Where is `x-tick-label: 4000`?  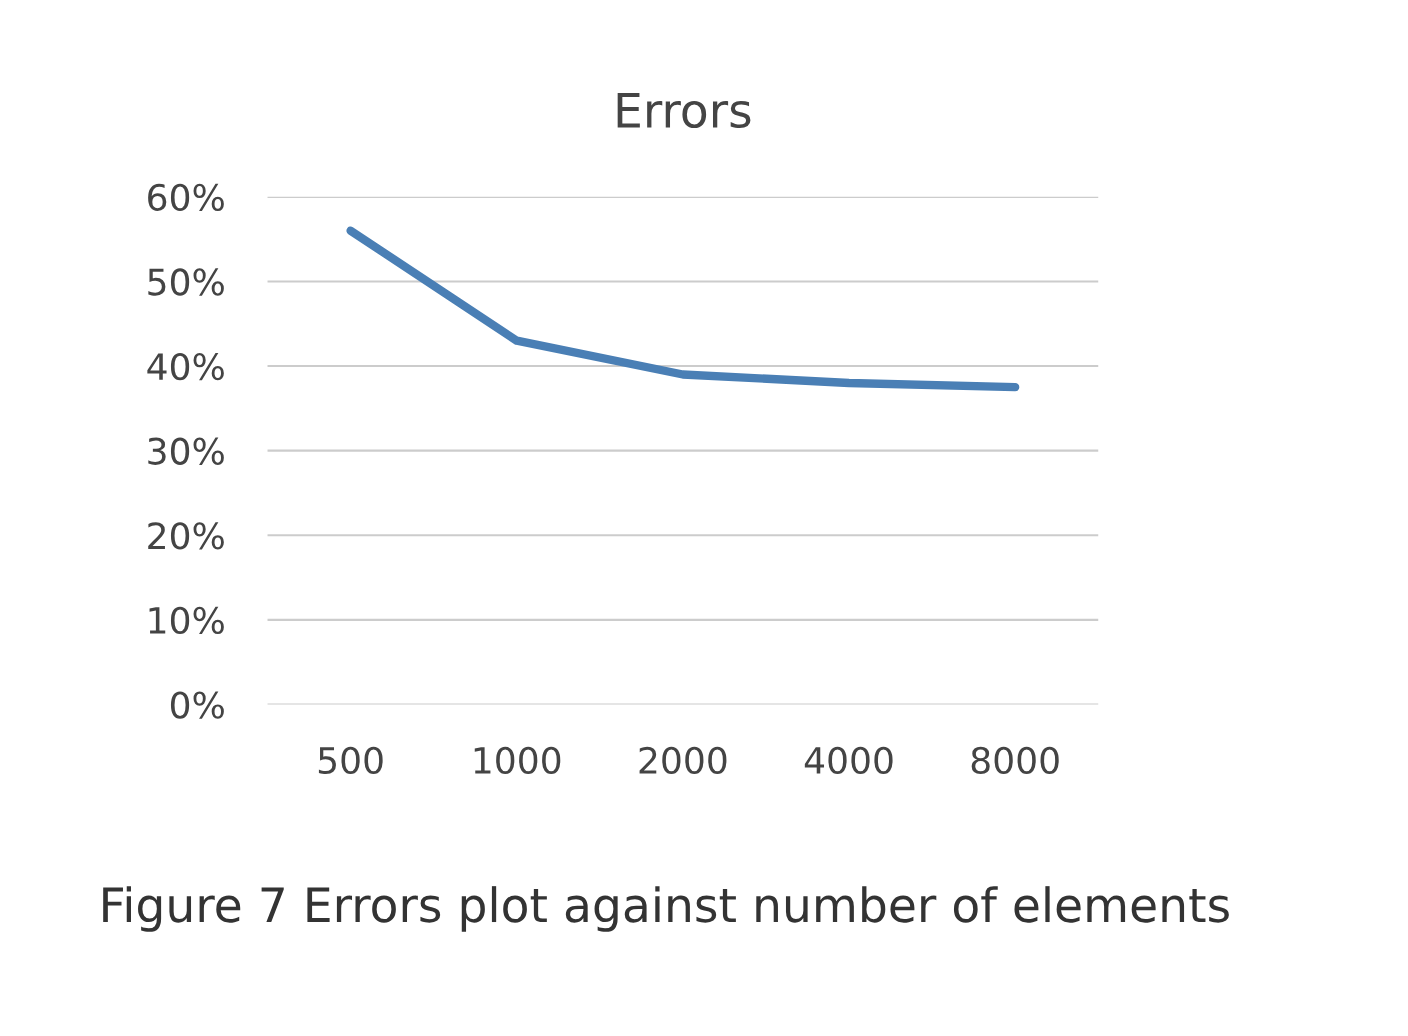 x-tick-label: 4000 is located at coordinates (848, 760).